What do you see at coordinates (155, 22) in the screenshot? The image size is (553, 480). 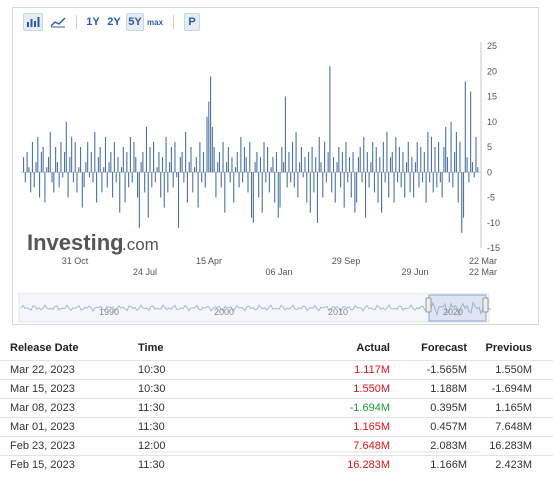 I see `range-max-button: max` at bounding box center [155, 22].